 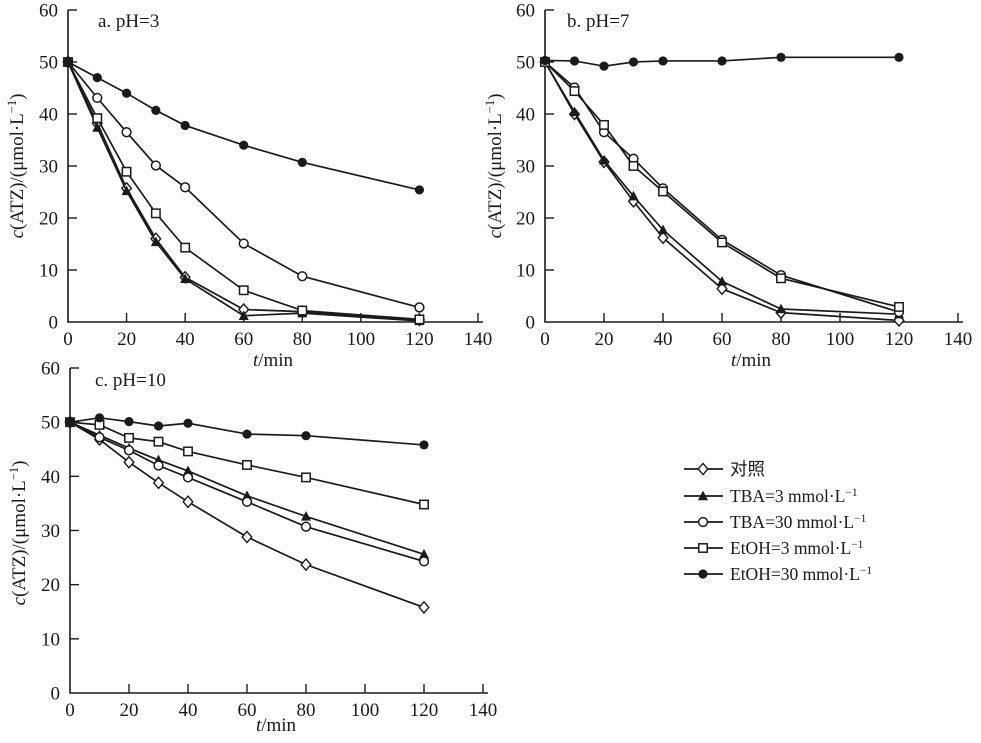 I want to click on series-triangle-filled, so click(x=722, y=187).